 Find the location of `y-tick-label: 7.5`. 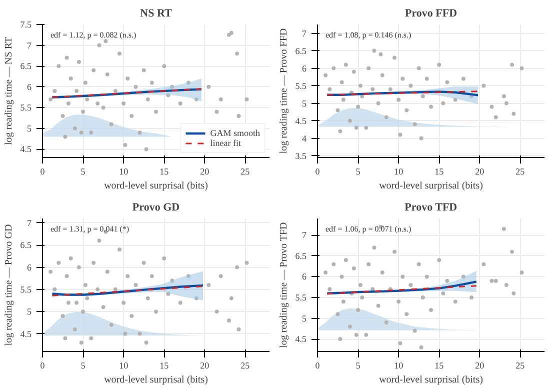

y-tick-label: 7.5 is located at coordinates (26, 25).